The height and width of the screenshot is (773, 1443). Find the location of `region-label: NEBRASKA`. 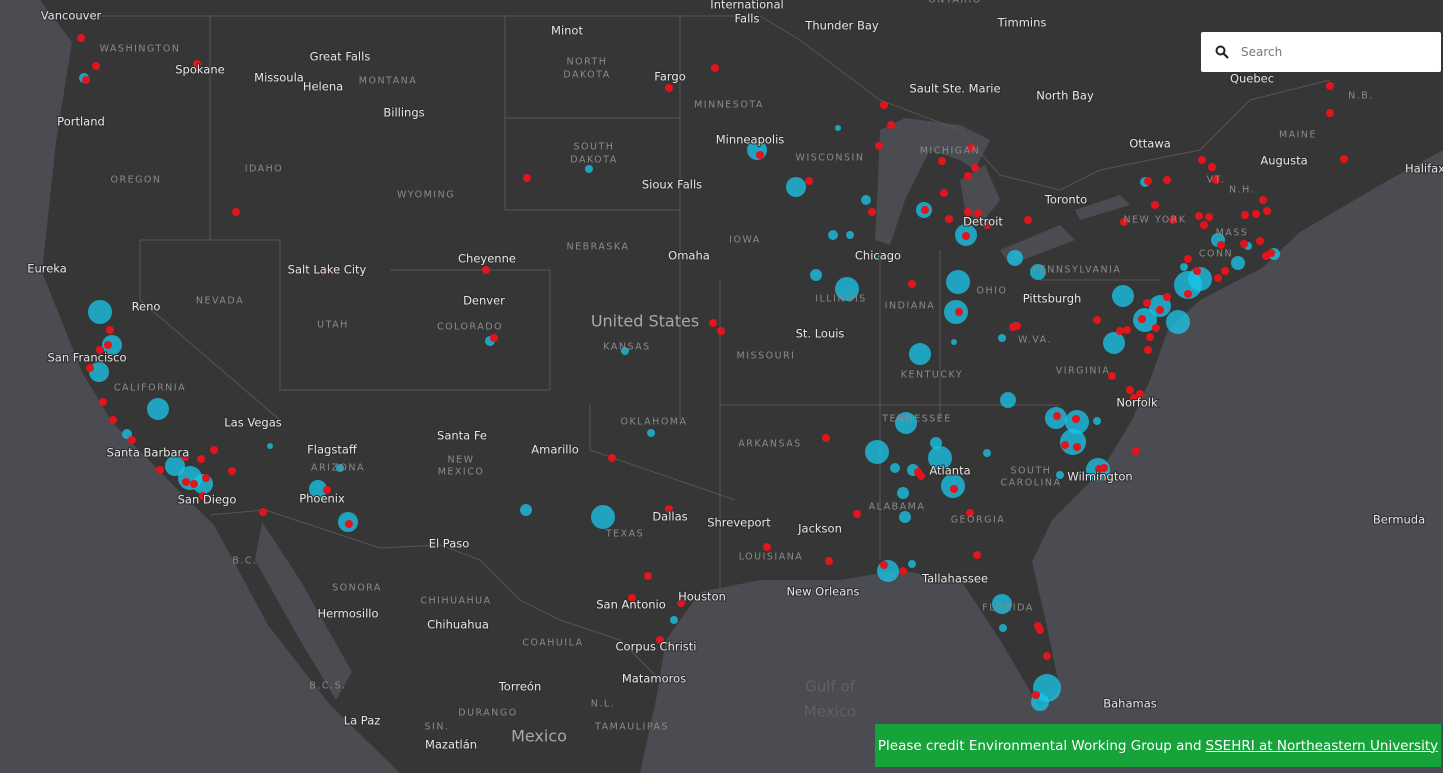

region-label: NEBRASKA is located at coordinates (598, 247).